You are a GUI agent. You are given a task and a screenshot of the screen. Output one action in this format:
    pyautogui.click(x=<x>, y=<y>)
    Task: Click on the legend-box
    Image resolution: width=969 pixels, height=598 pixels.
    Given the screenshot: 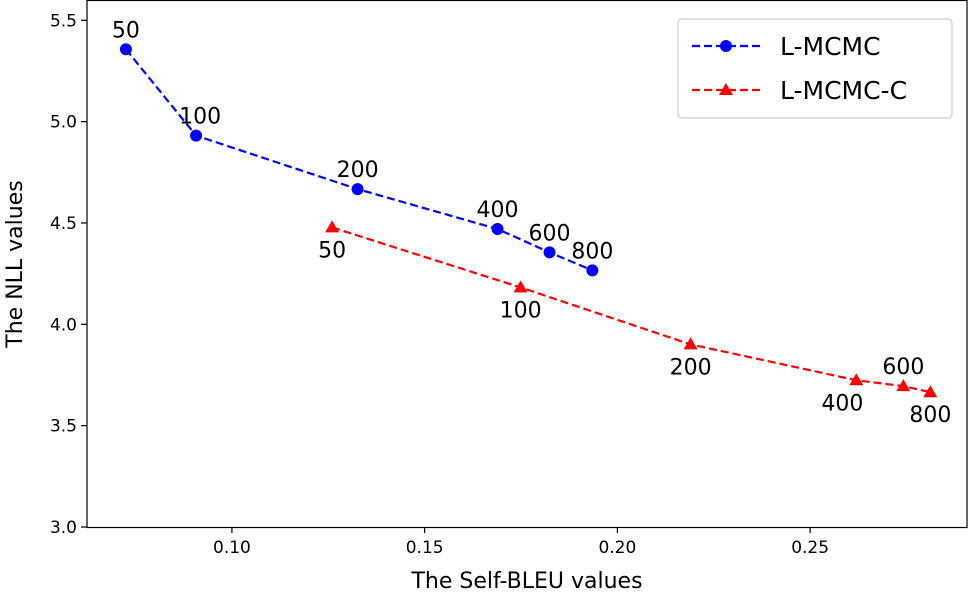 What is the action you would take?
    pyautogui.click(x=815, y=68)
    